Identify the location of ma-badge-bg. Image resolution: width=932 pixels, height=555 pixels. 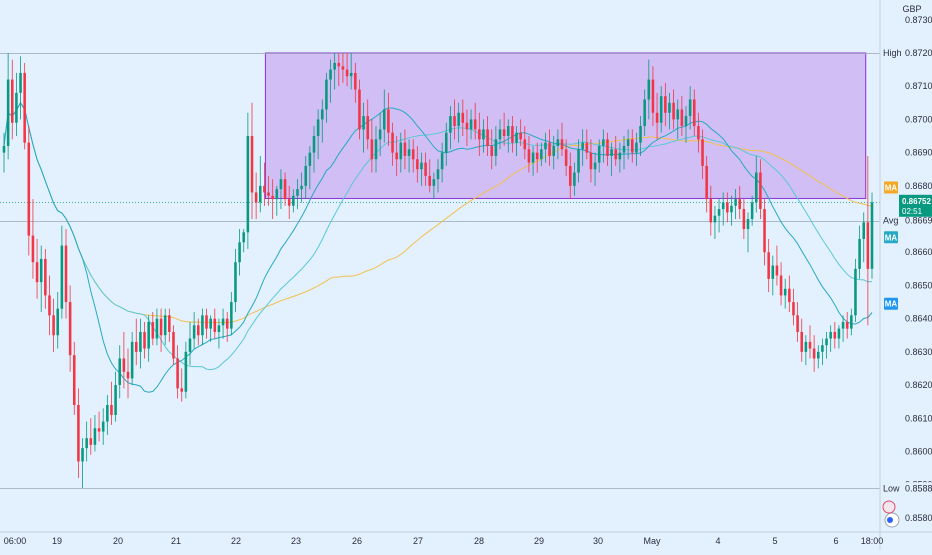
(891, 237).